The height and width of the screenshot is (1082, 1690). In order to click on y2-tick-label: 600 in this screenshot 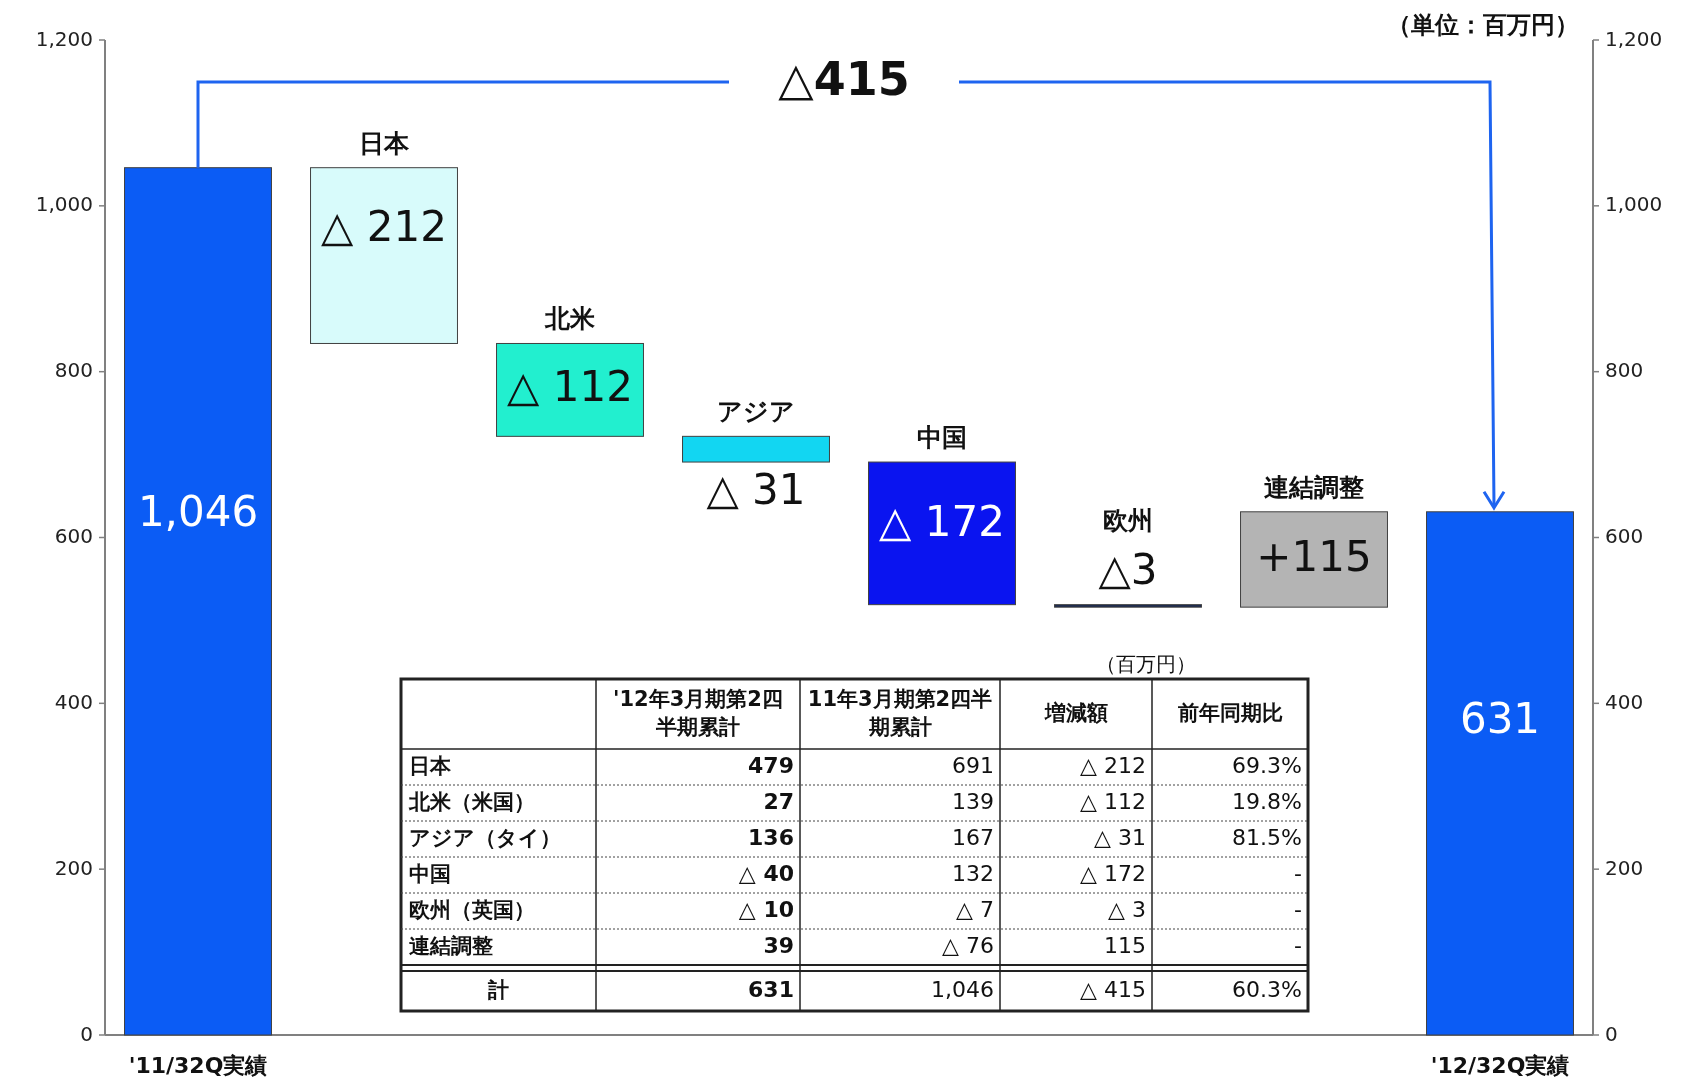, I will do `click(1624, 536)`.